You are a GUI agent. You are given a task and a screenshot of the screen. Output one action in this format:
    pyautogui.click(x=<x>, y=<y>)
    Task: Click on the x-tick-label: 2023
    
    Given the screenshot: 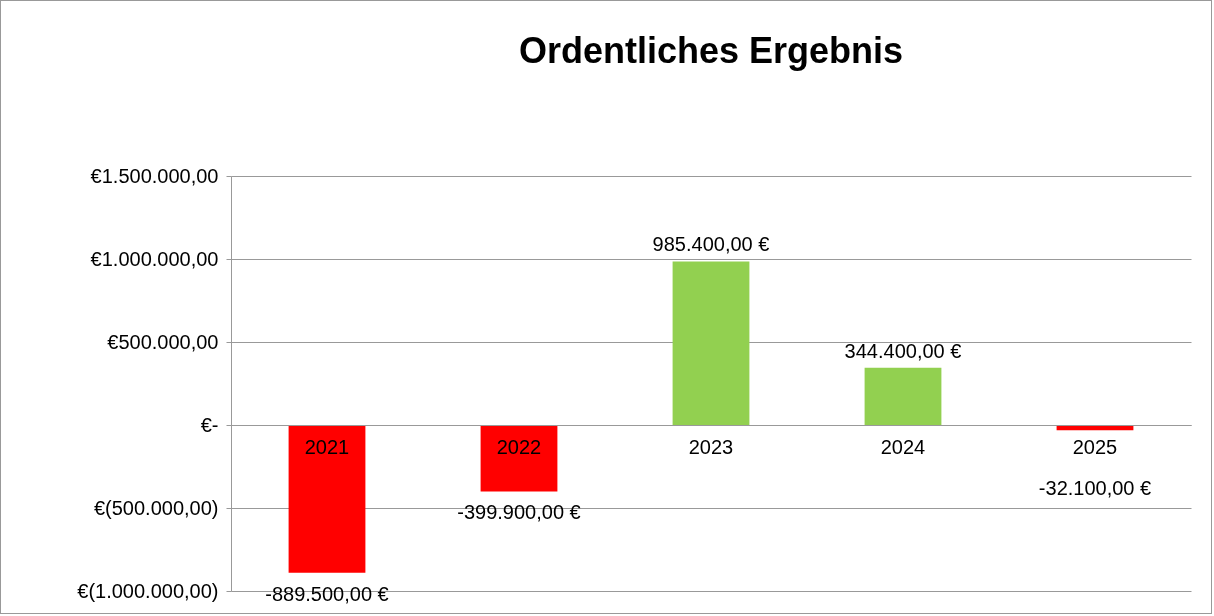 What is the action you would take?
    pyautogui.click(x=711, y=446)
    